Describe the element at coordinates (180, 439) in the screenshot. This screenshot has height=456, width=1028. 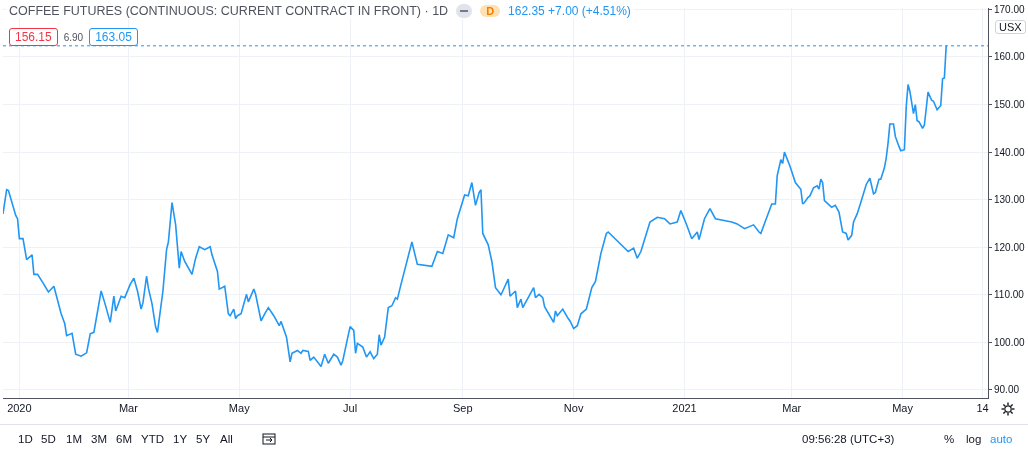
I see `text: 1Y` at that location.